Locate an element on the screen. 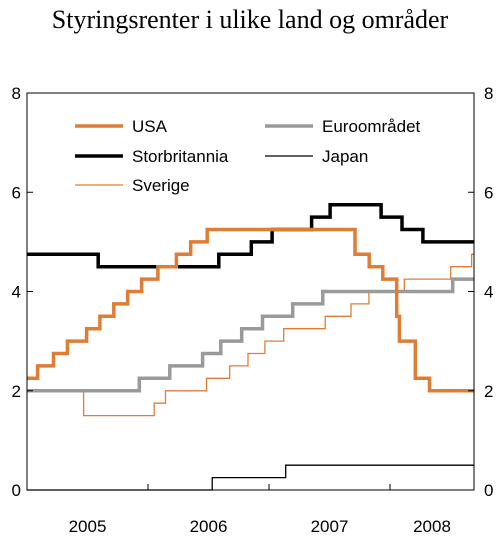  legend-label-storbritannia: Storbritannia is located at coordinates (180, 156).